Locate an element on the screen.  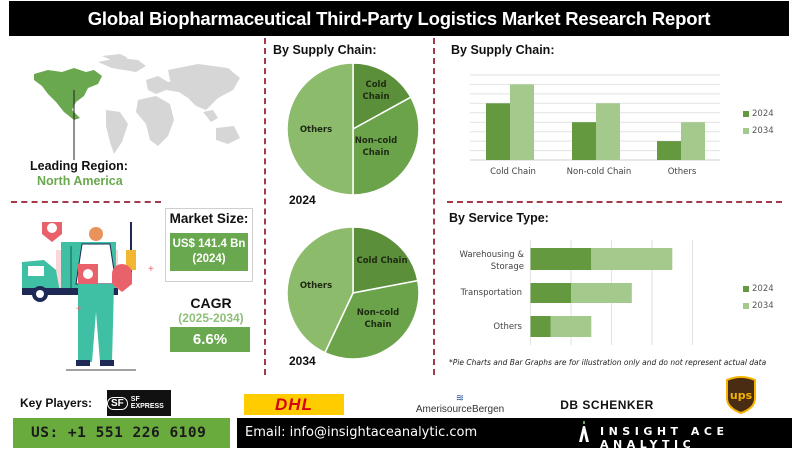
world-map-icon is located at coordinates (137, 107).